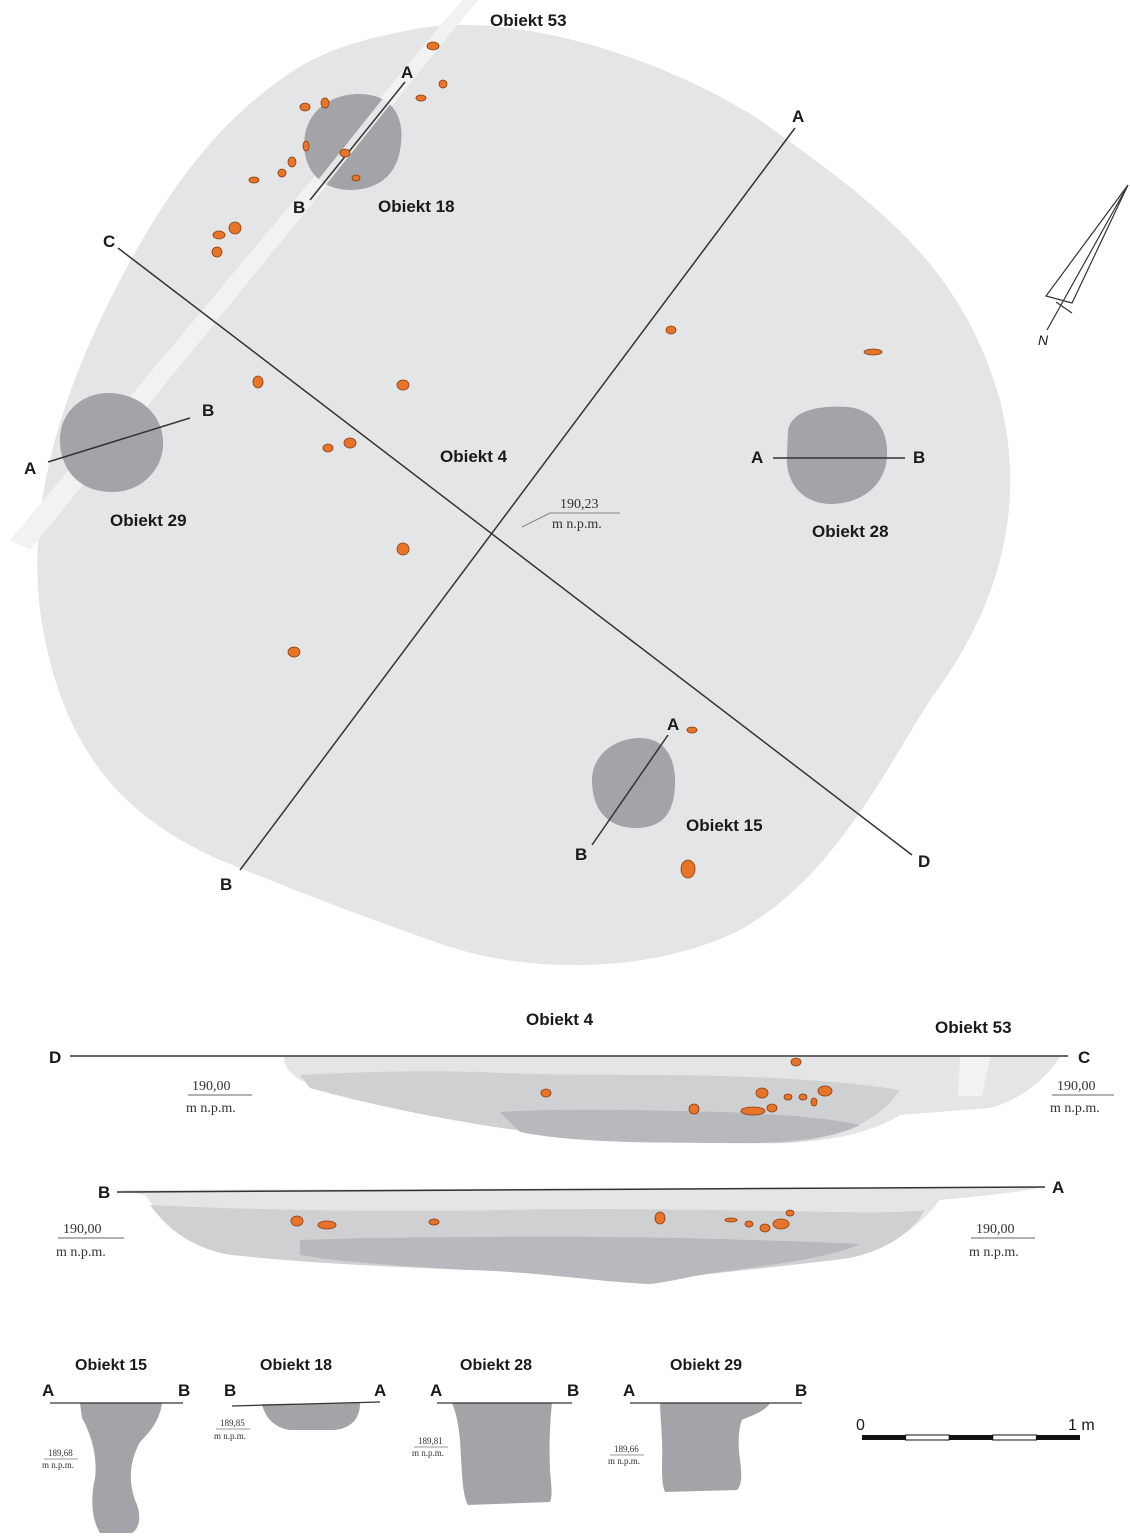 The width and height of the screenshot is (1130, 1536). Describe the element at coordinates (1086, 257) in the screenshot. I see `north-arrow` at that location.